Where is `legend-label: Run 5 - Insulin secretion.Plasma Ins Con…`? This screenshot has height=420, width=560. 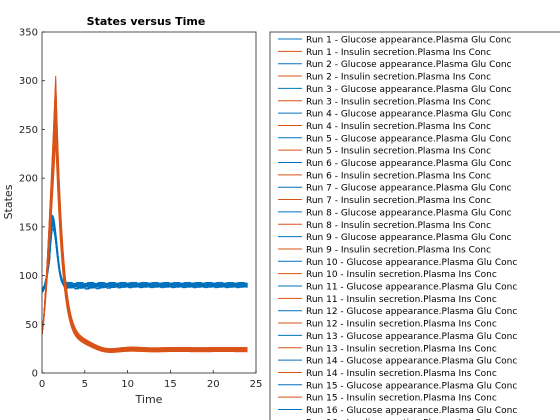
legend-label: Run 5 - Insulin secretion.Plasma Ins Con… is located at coordinates (398, 152).